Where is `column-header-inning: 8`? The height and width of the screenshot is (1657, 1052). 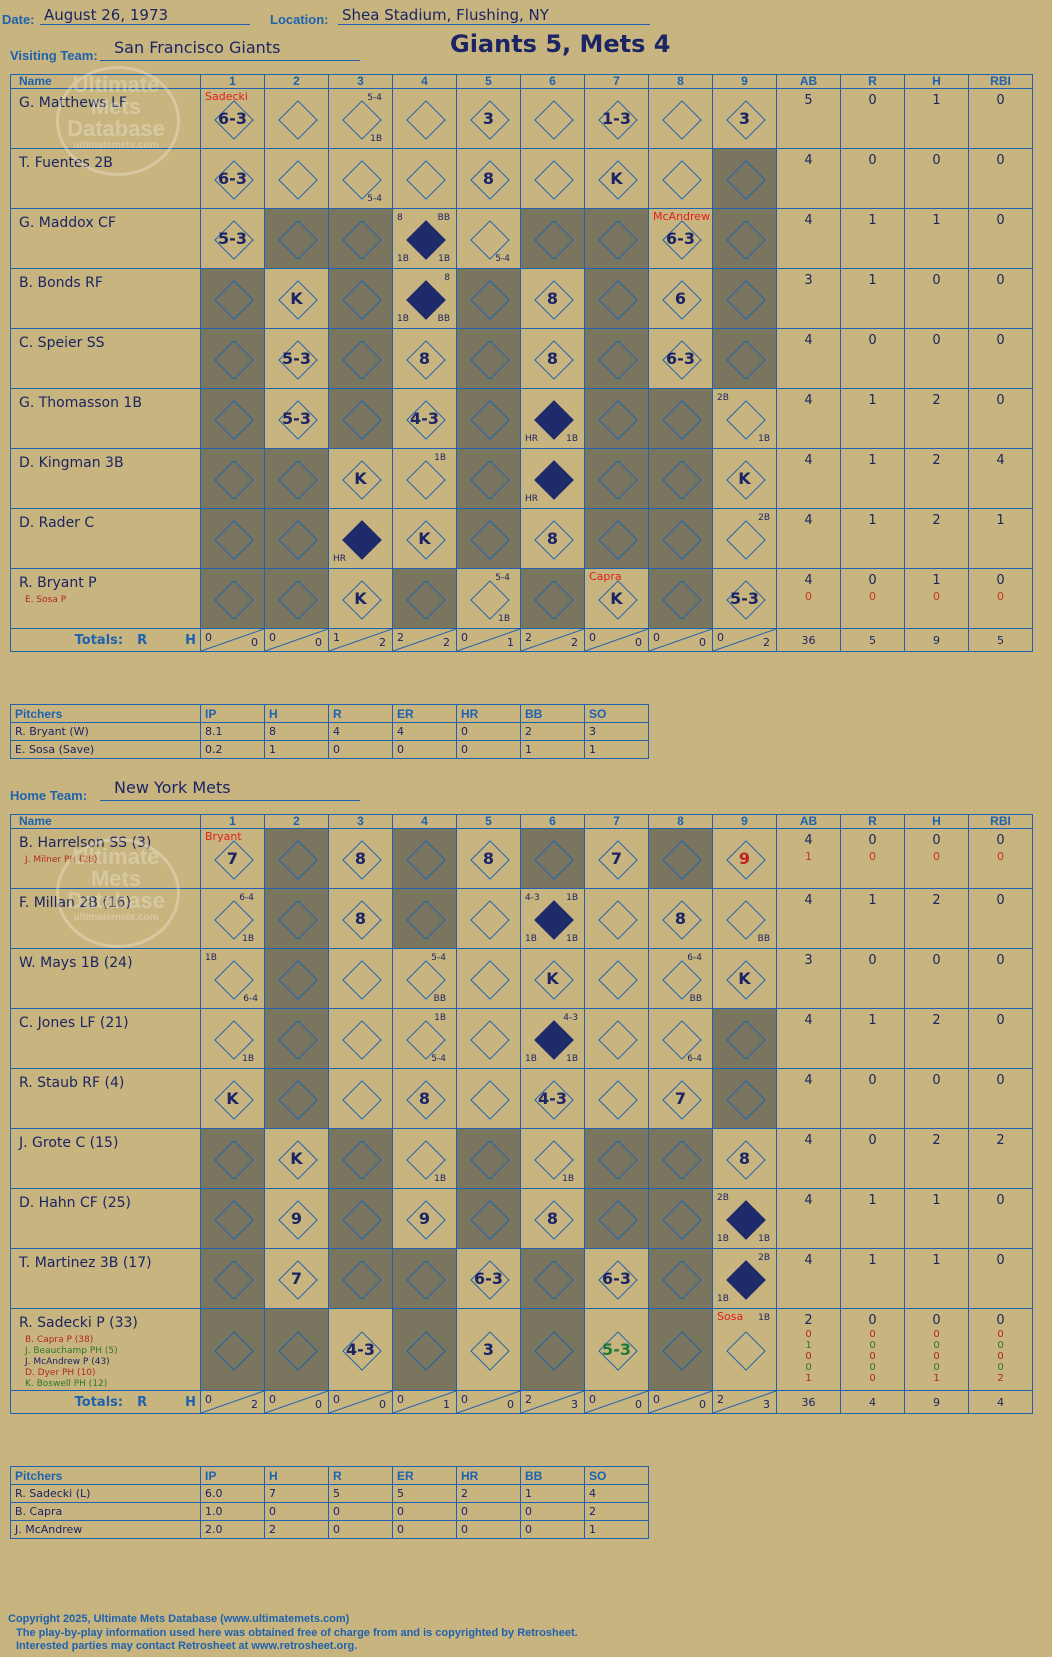 column-header-inning: 8 is located at coordinates (680, 821).